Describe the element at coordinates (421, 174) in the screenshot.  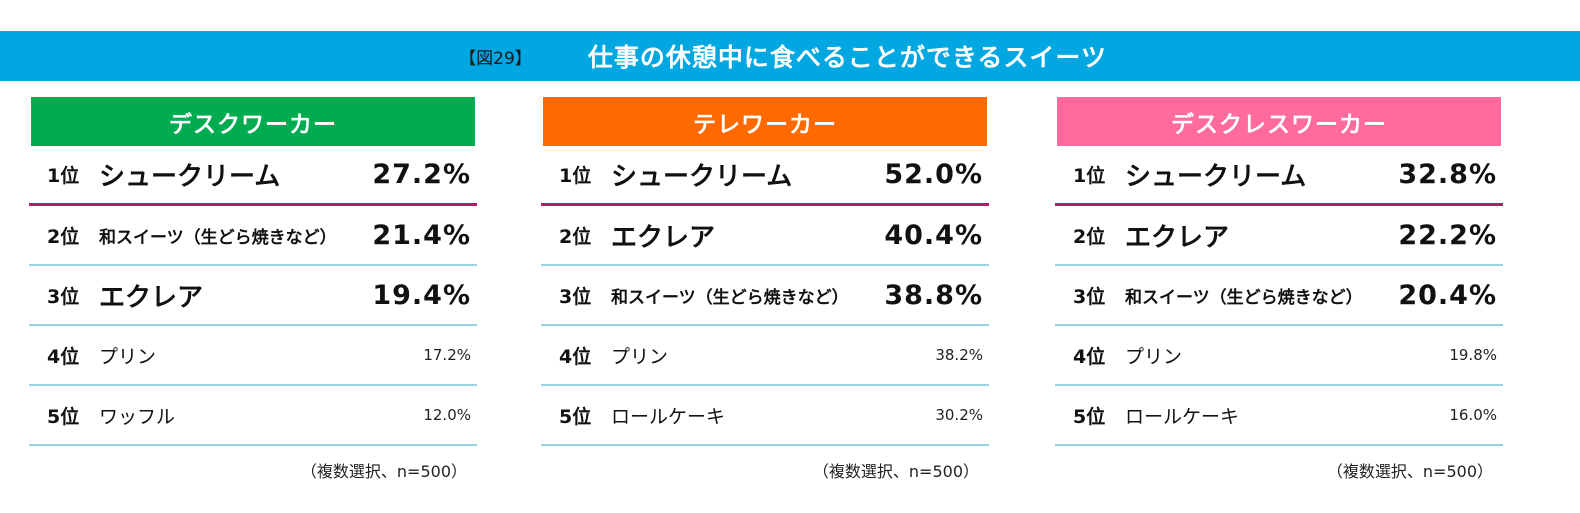
I see `item-percentage: 27.2%` at that location.